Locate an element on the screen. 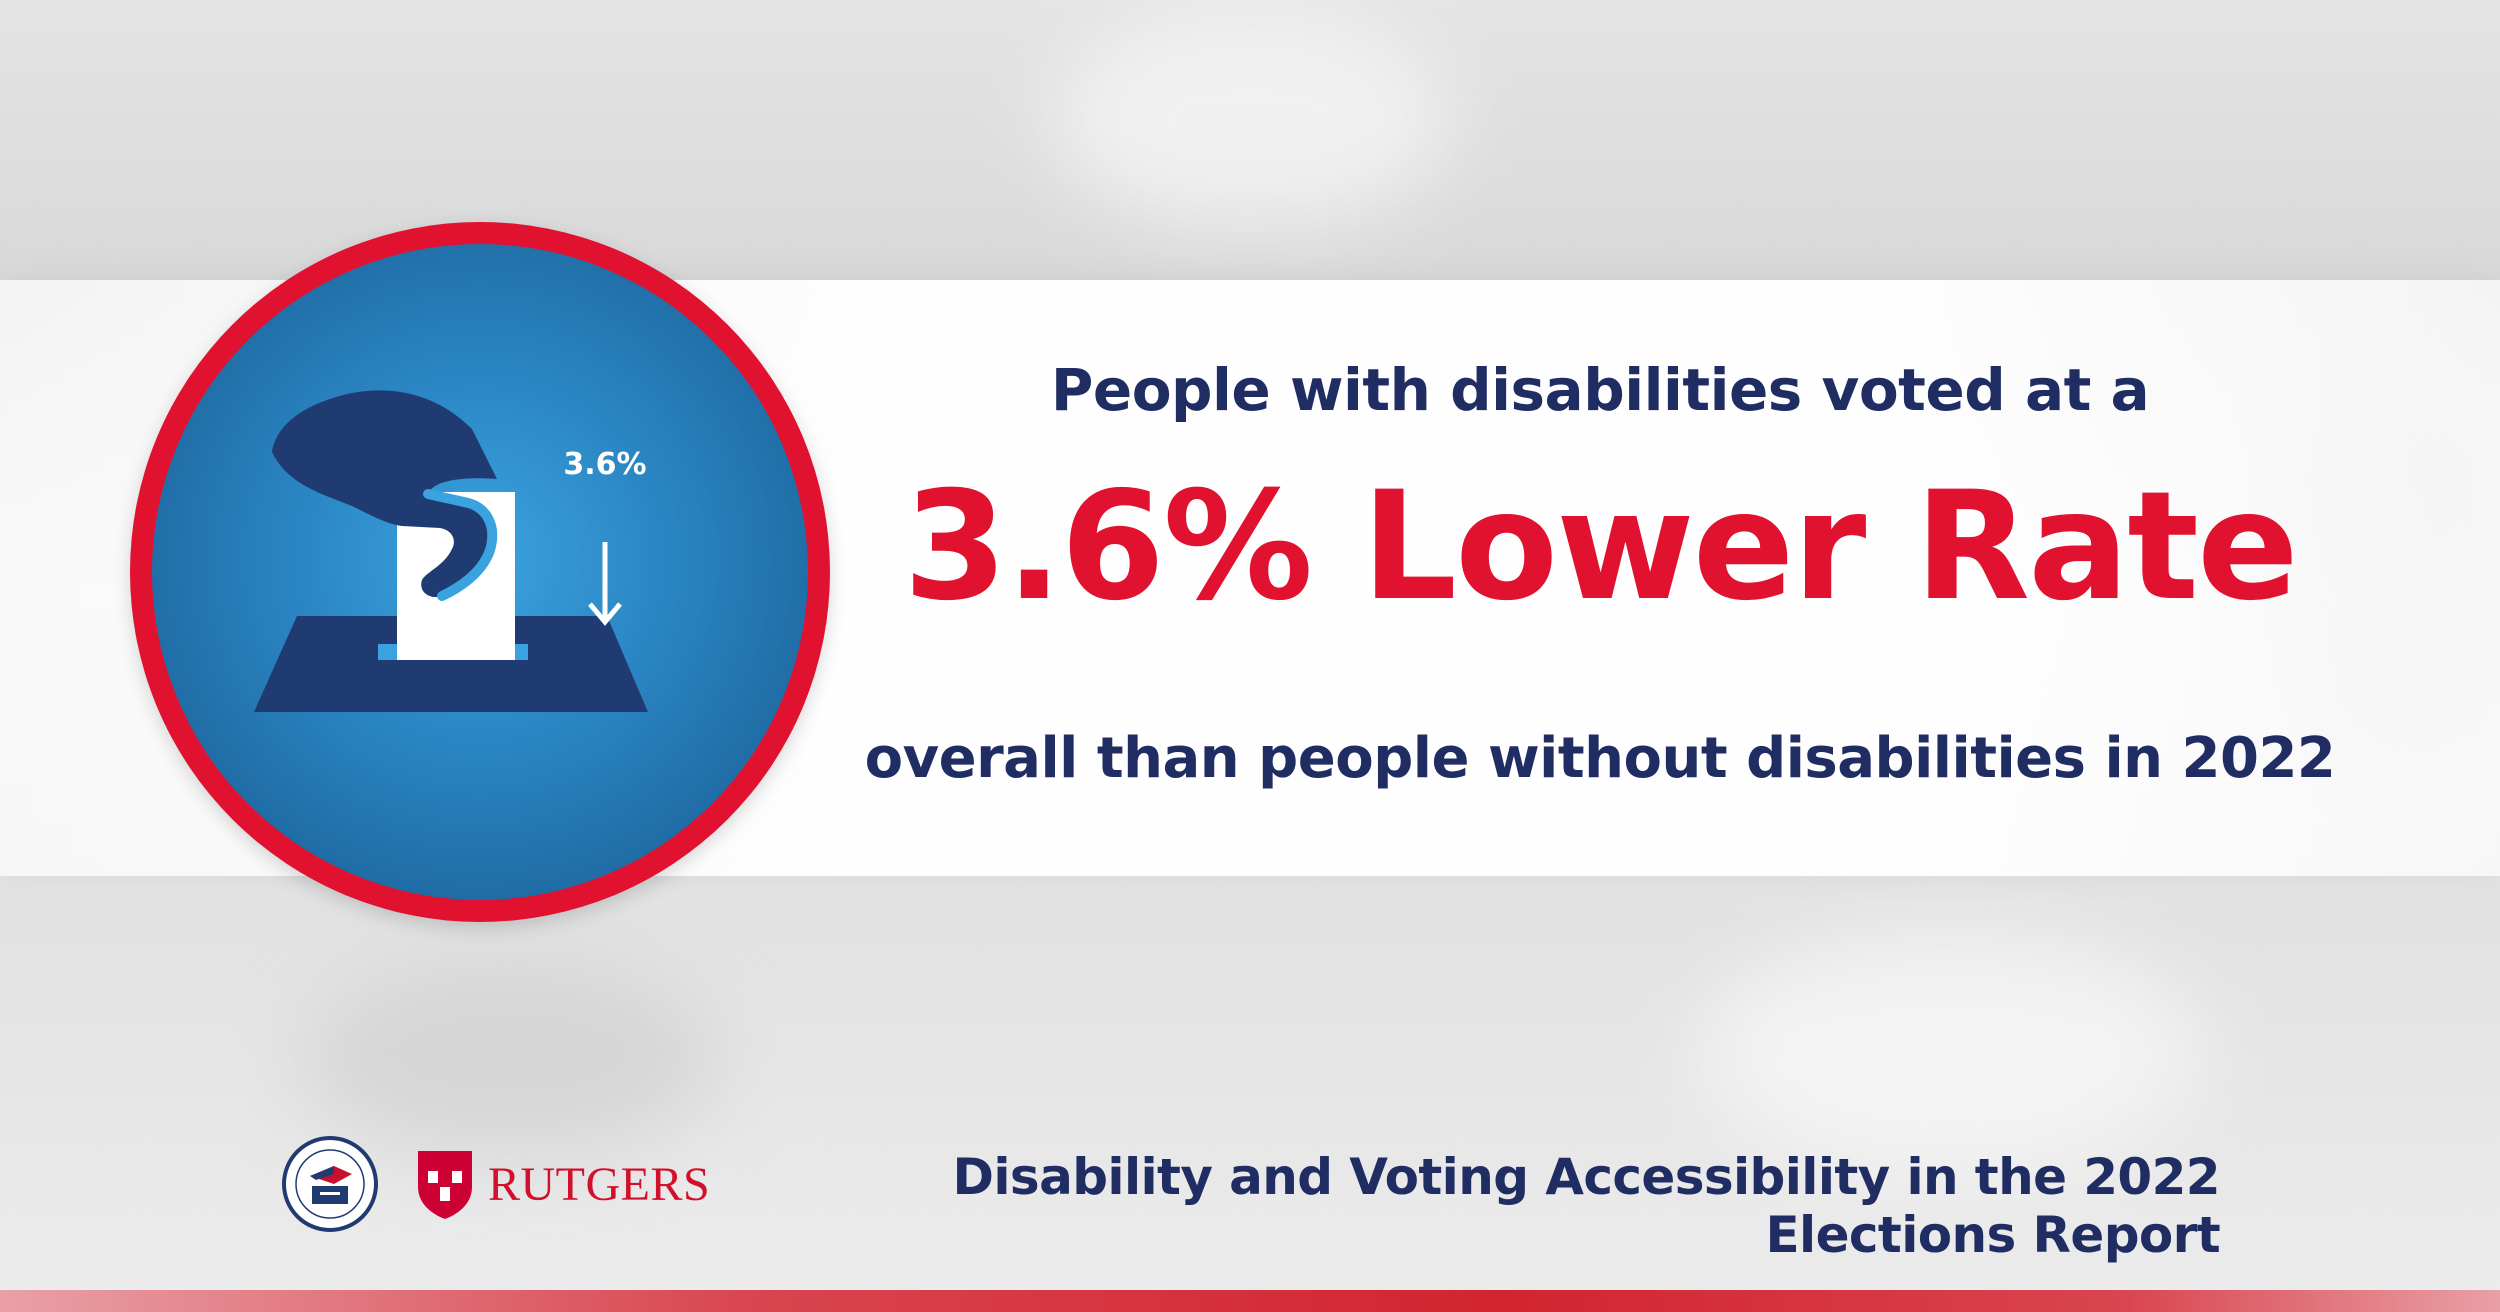 The height and width of the screenshot is (1312, 2500). rutgers-logo: RUTGERS is located at coordinates (562, 1184).